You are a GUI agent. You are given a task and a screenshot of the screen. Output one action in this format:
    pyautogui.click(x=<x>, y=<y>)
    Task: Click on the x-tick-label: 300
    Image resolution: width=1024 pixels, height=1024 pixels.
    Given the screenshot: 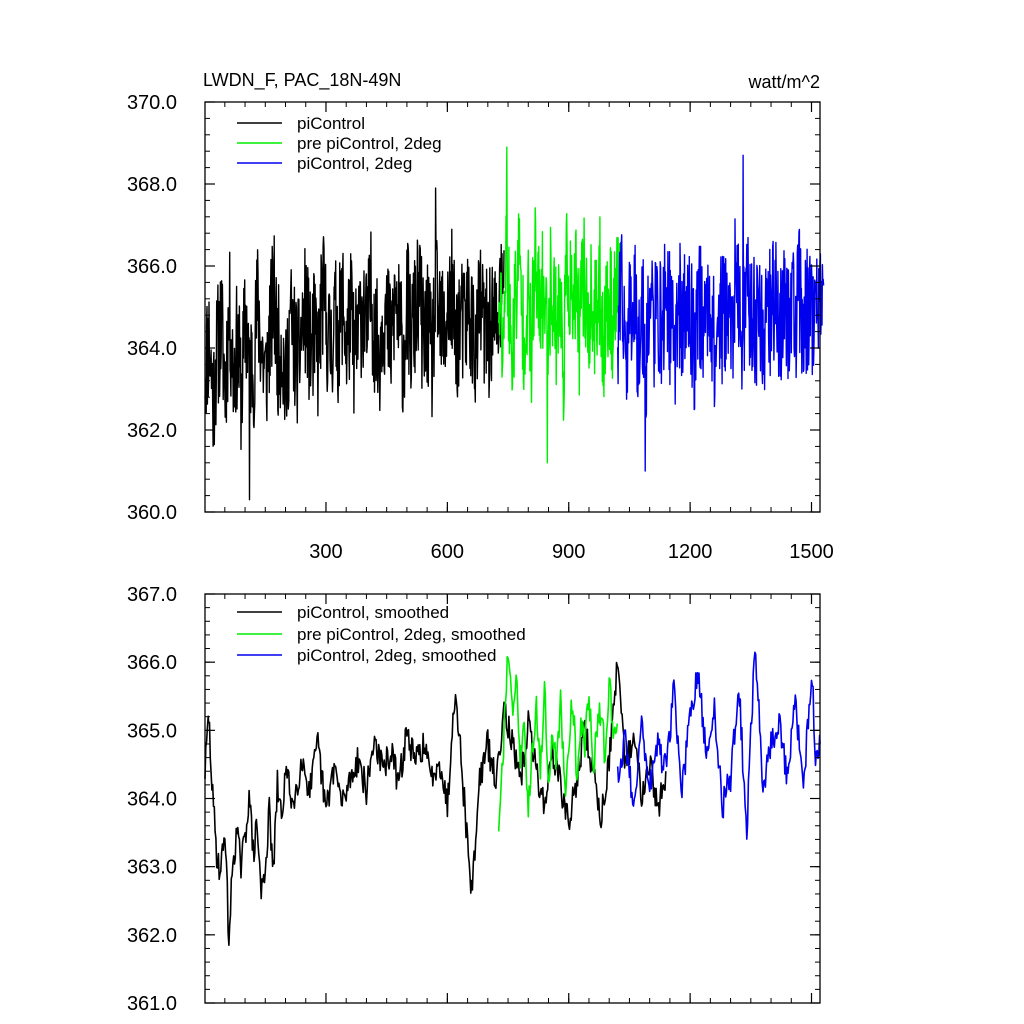 What is the action you would take?
    pyautogui.click(x=325, y=552)
    